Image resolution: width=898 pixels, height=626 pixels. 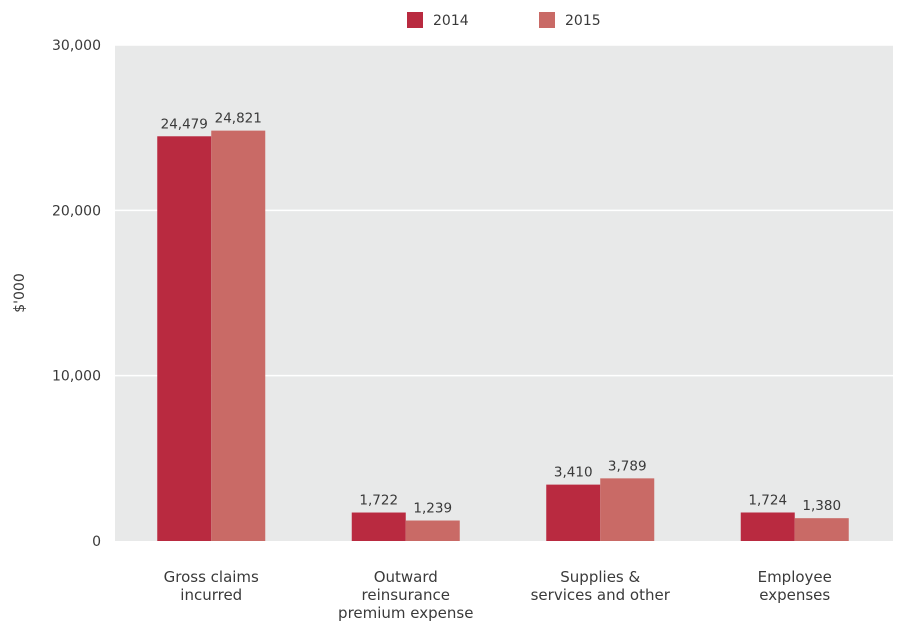 I want to click on y-tick-label: 30,000, so click(x=76, y=46).